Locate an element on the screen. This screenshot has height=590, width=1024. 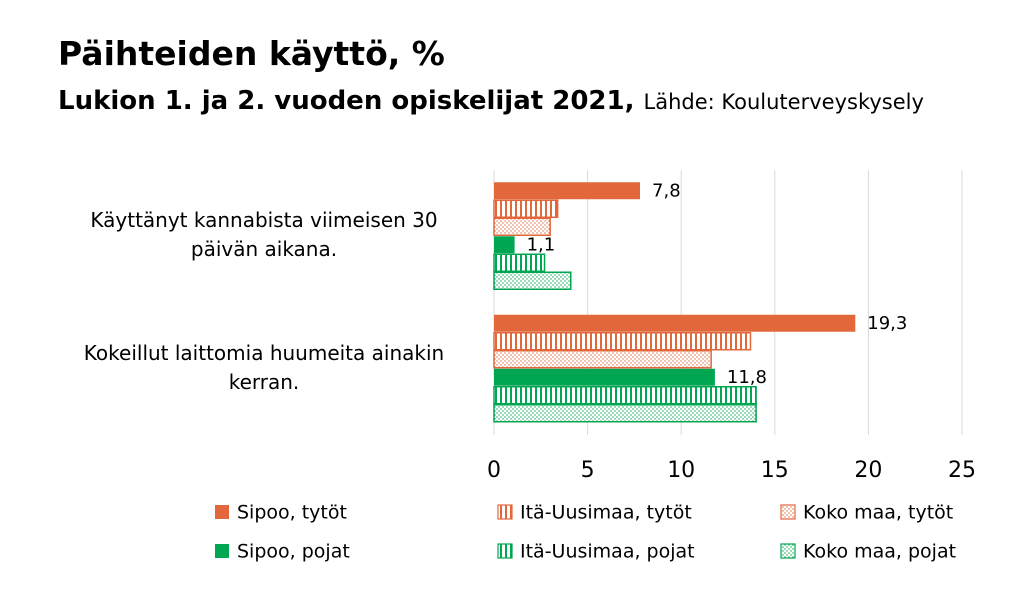
x-tick-label: 25 is located at coordinates (962, 470).